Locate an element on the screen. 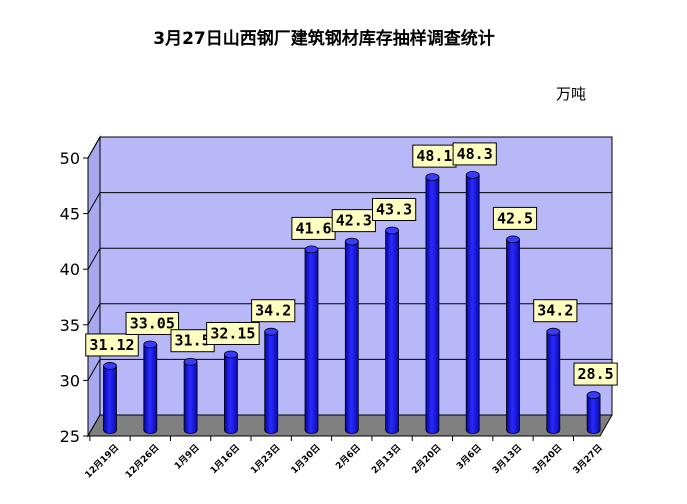  chart-title: 3月27日山西钢厂建筑钢材库存抽样调查统计 is located at coordinates (324, 38).